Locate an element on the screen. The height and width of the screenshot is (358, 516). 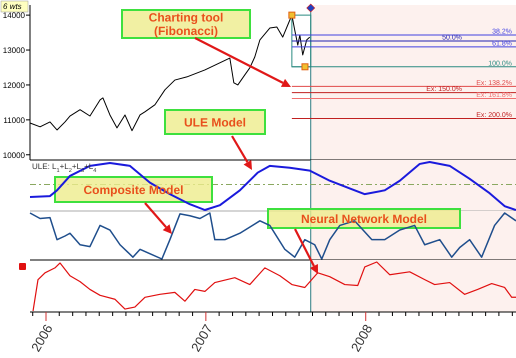
annotation: ULE Model is located at coordinates (215, 122).